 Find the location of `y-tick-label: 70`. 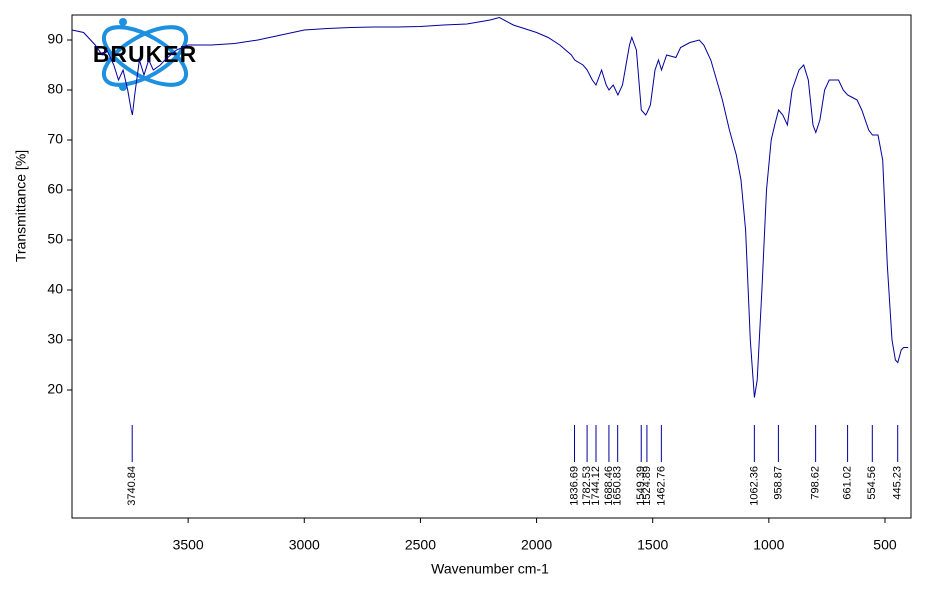

y-tick-label: 70 is located at coordinates (55, 139).